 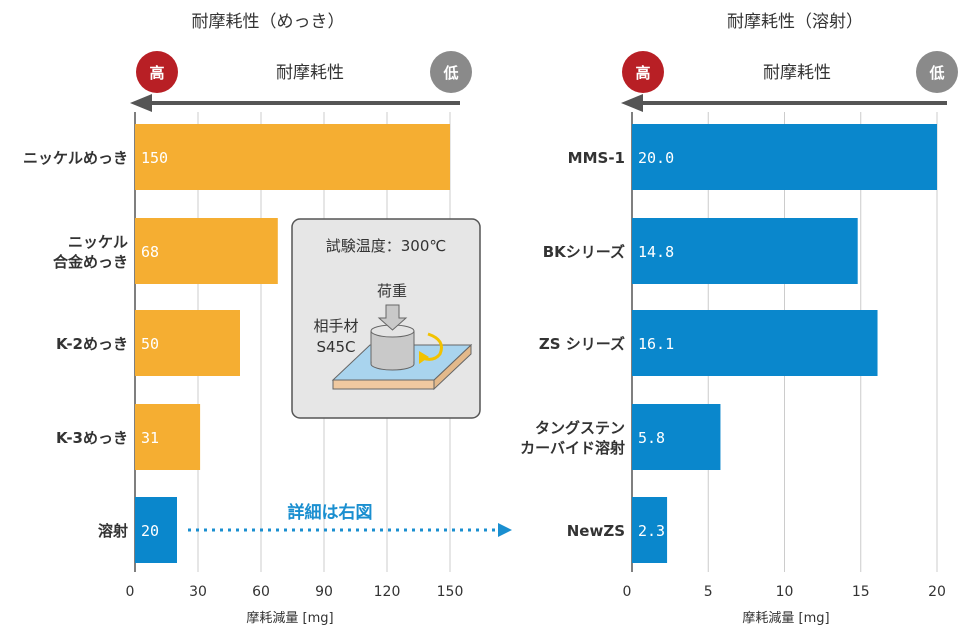 What do you see at coordinates (584, 252) in the screenshot?
I see `category-label: BKシリーズ` at bounding box center [584, 252].